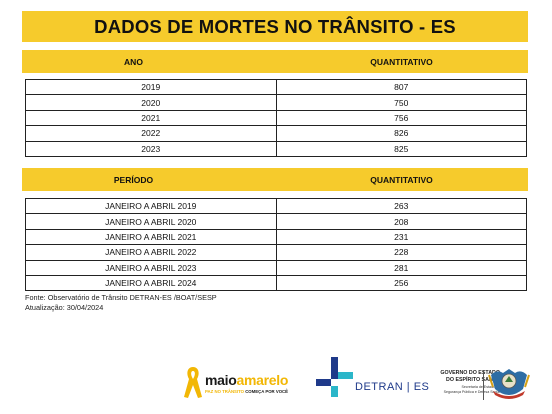 The width and height of the screenshot is (552, 414). I want to click on table-row: 2021 756, so click(276, 118).